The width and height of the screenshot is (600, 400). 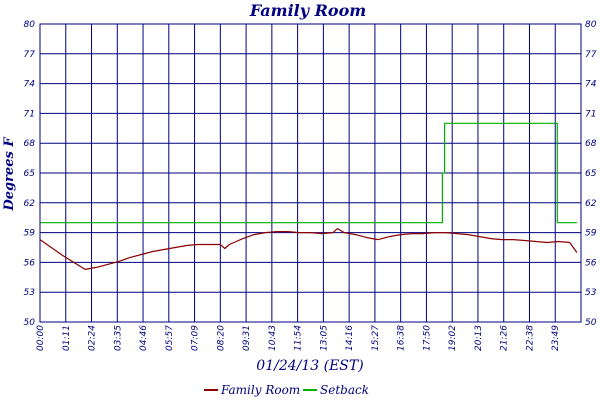 What do you see at coordinates (591, 293) in the screenshot?
I see `y-tick-label-right: 53` at bounding box center [591, 293].